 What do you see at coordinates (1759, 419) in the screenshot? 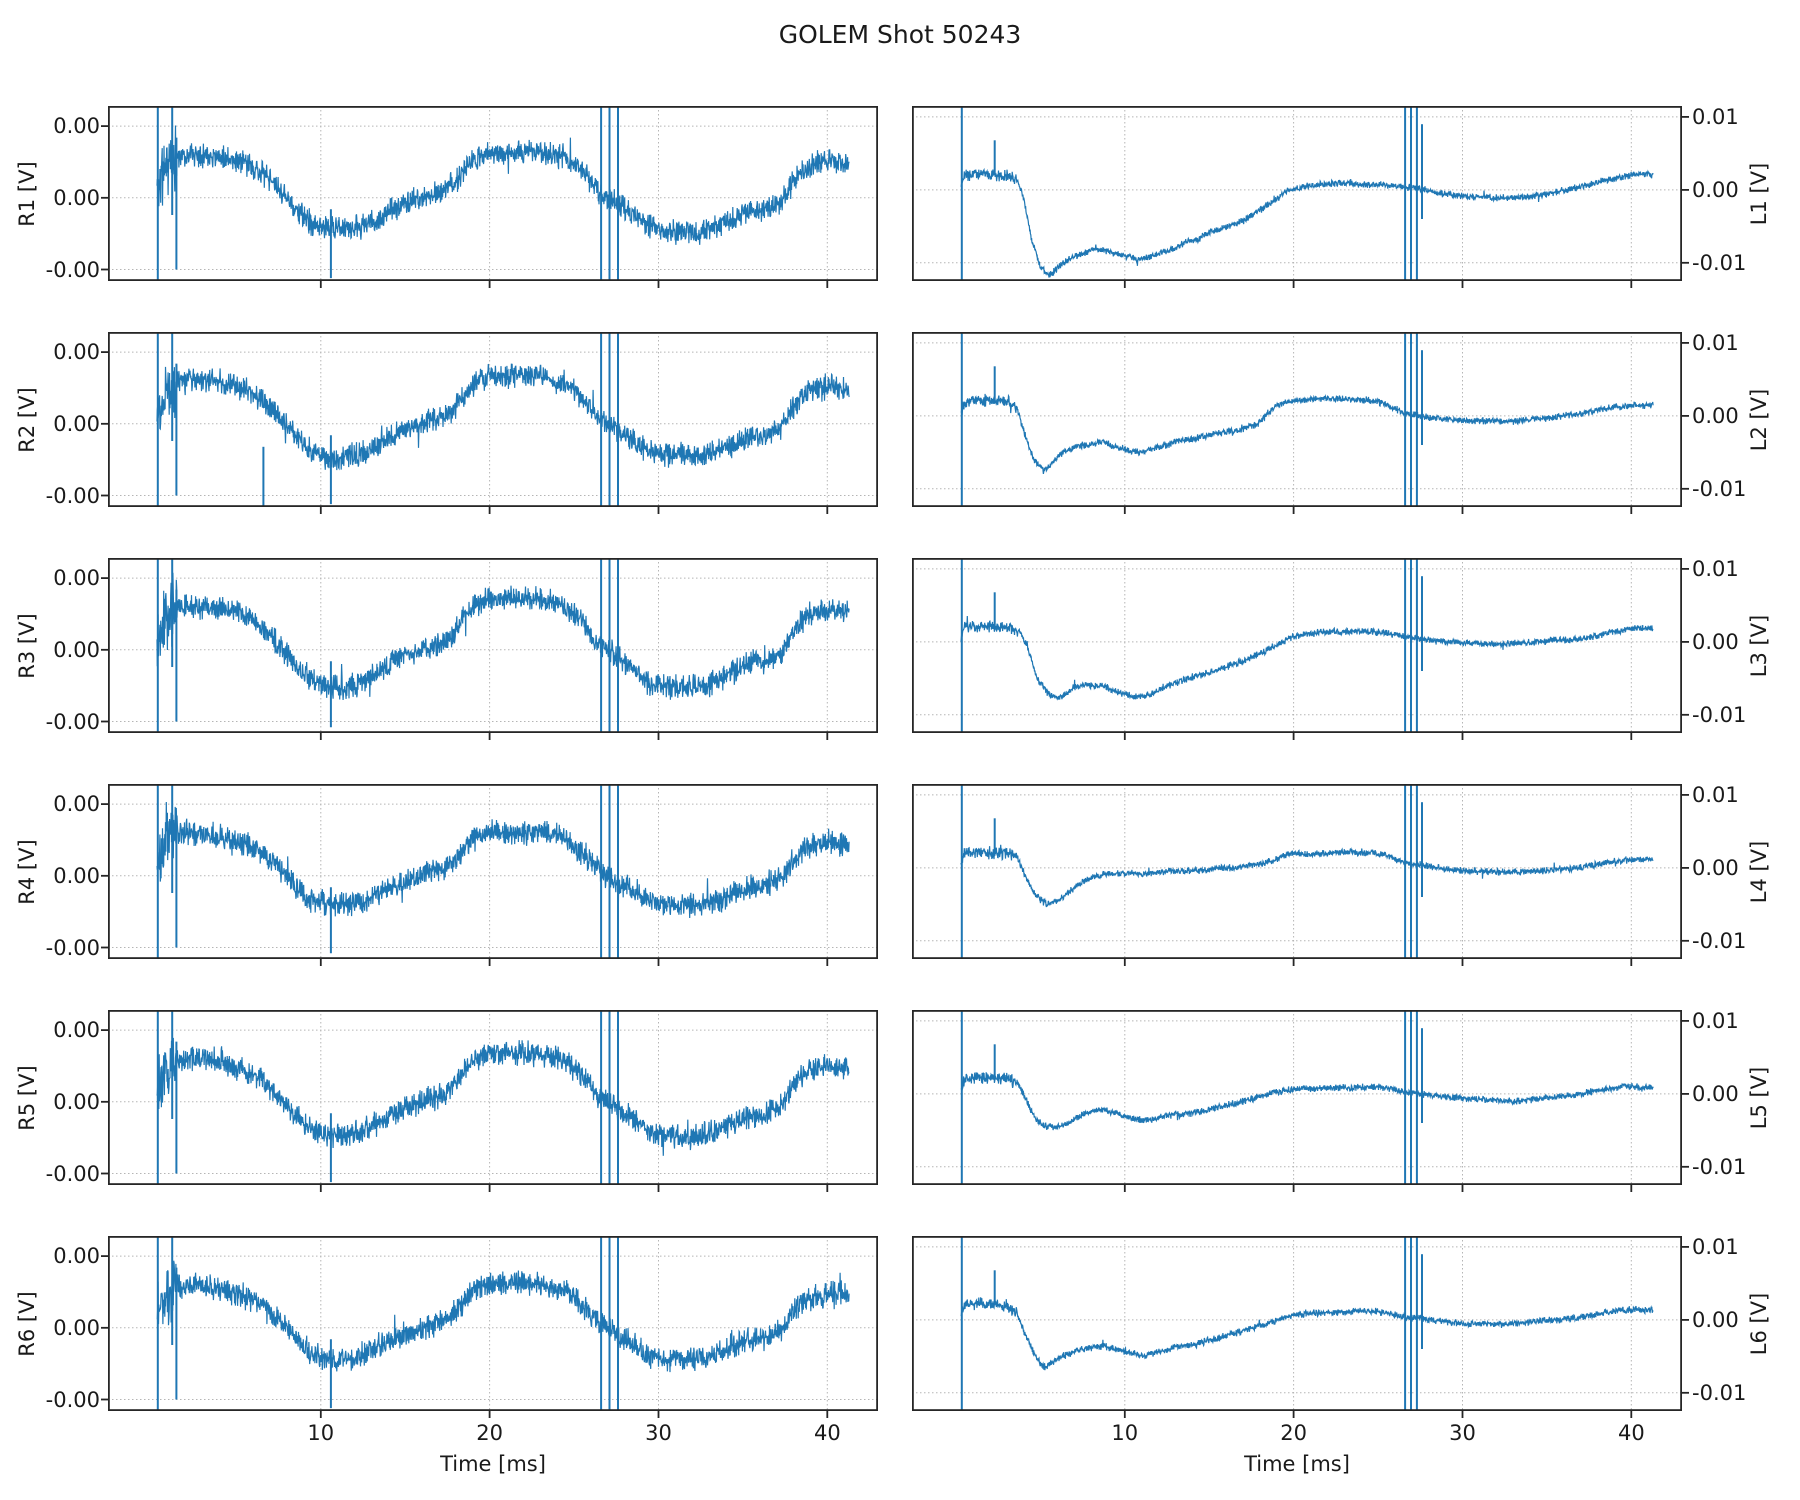
I see `y-axis-label-L2: L2 [V]` at bounding box center [1759, 419].